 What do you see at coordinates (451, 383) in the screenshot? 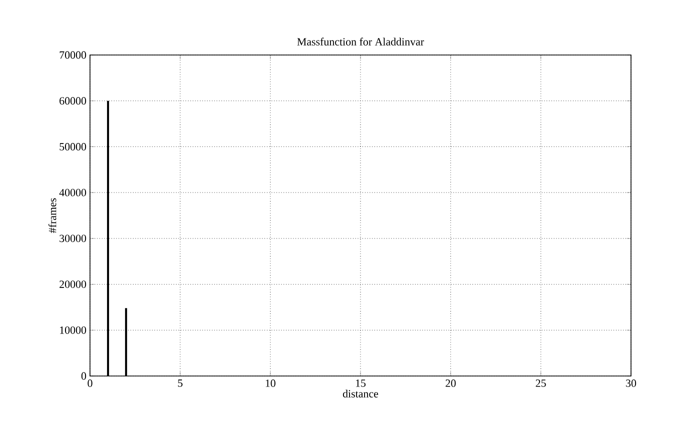
I see `x-tick-label: 20` at bounding box center [451, 383].